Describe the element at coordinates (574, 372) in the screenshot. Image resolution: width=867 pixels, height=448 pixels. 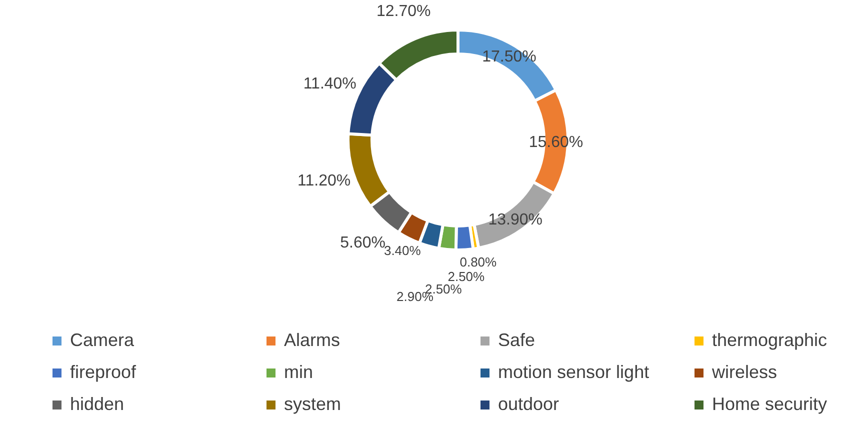
I see `legend-label: motion sensor light` at that location.